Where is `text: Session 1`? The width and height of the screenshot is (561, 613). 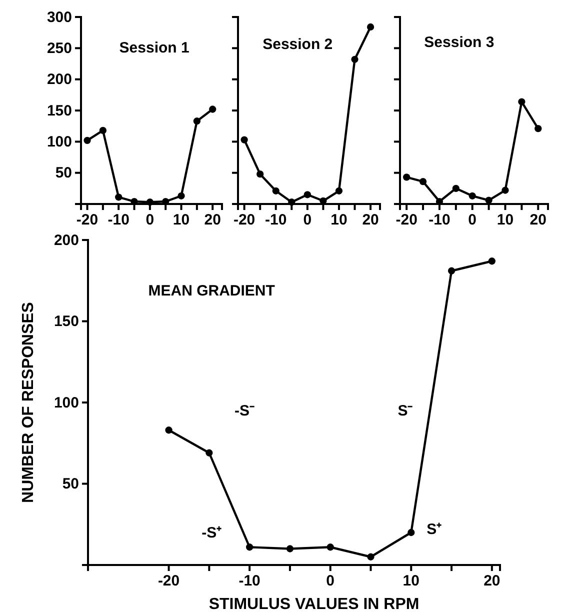
text: Session 1 is located at coordinates (154, 48).